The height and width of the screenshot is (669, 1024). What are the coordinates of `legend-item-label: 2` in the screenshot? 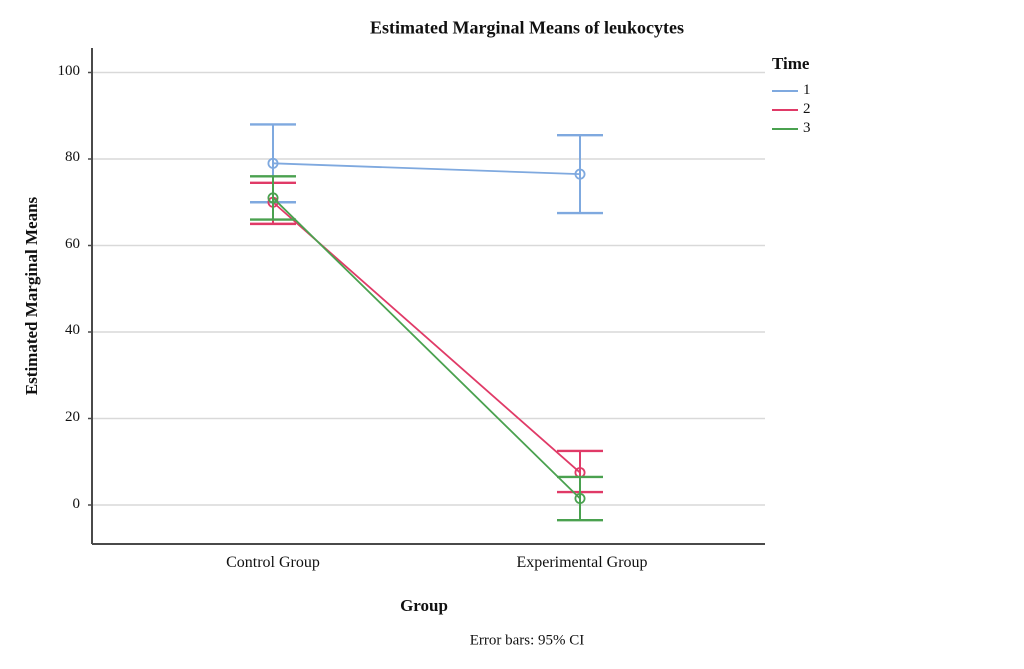 It's located at (807, 109).